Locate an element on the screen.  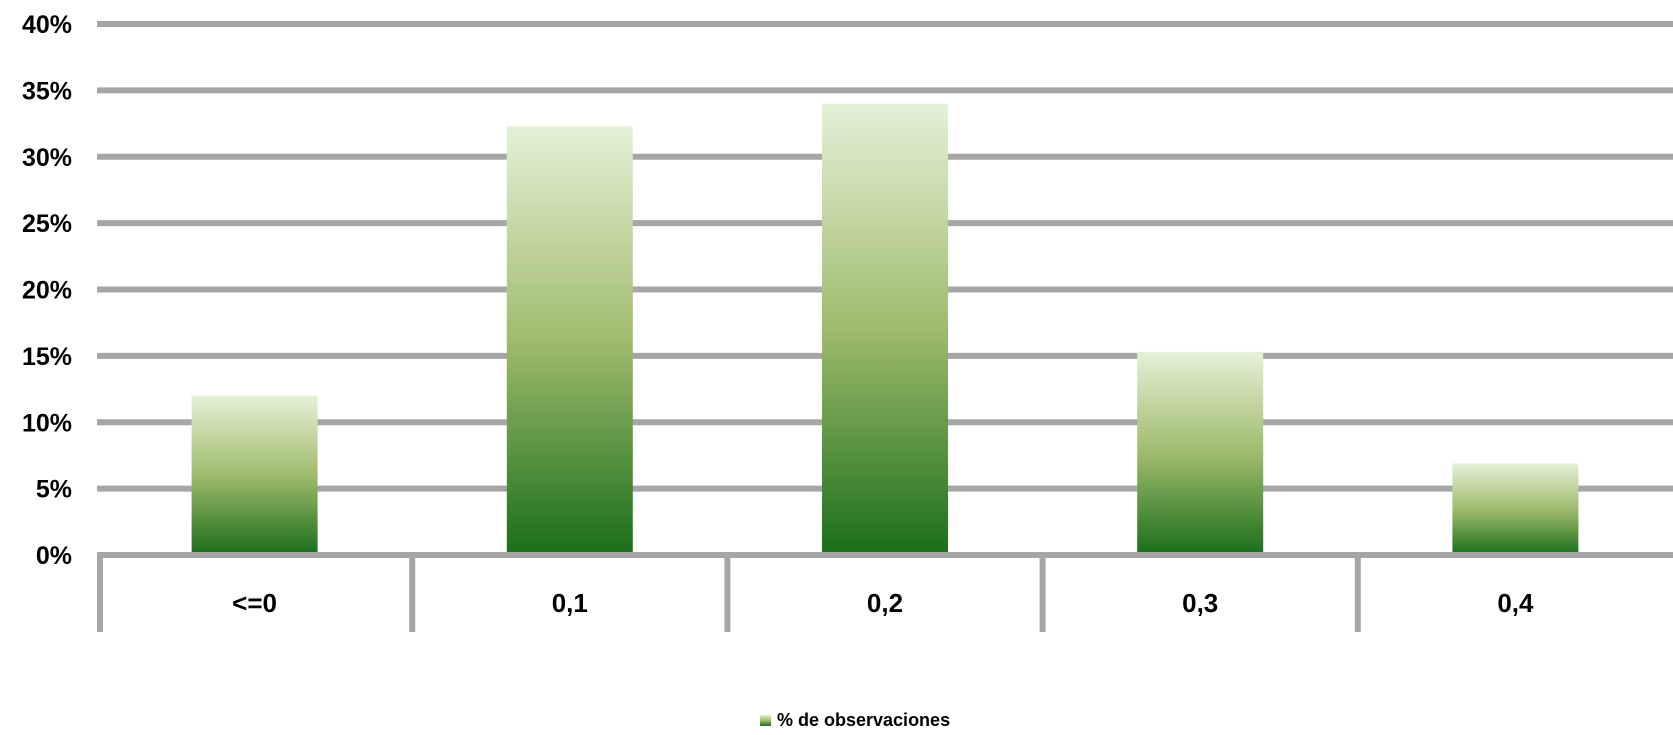
y-tick-label: 35% is located at coordinates (47, 91).